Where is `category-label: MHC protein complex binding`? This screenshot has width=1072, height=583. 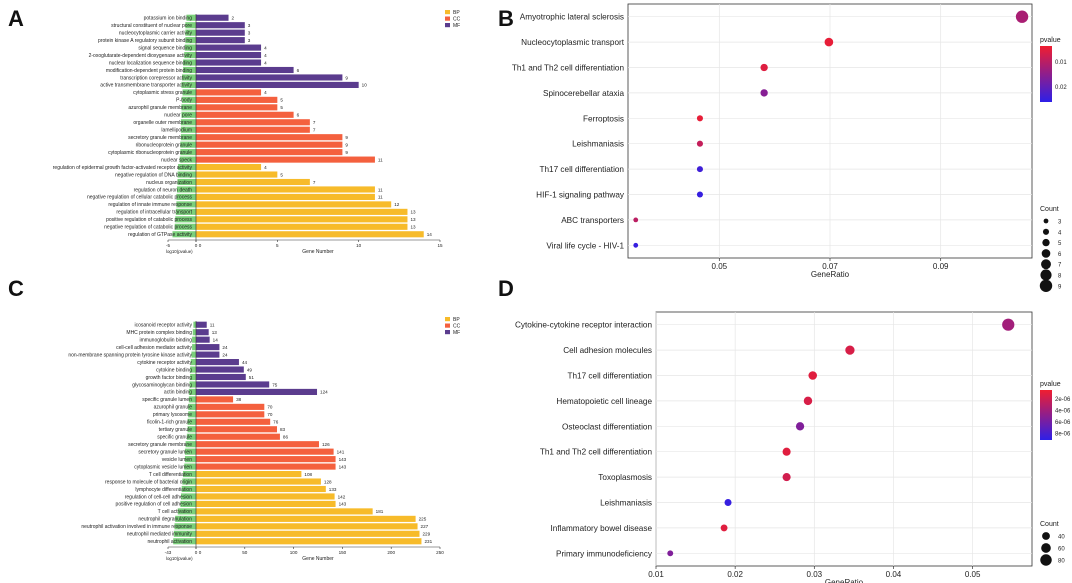 category-label: MHC protein complex binding is located at coordinates (159, 333).